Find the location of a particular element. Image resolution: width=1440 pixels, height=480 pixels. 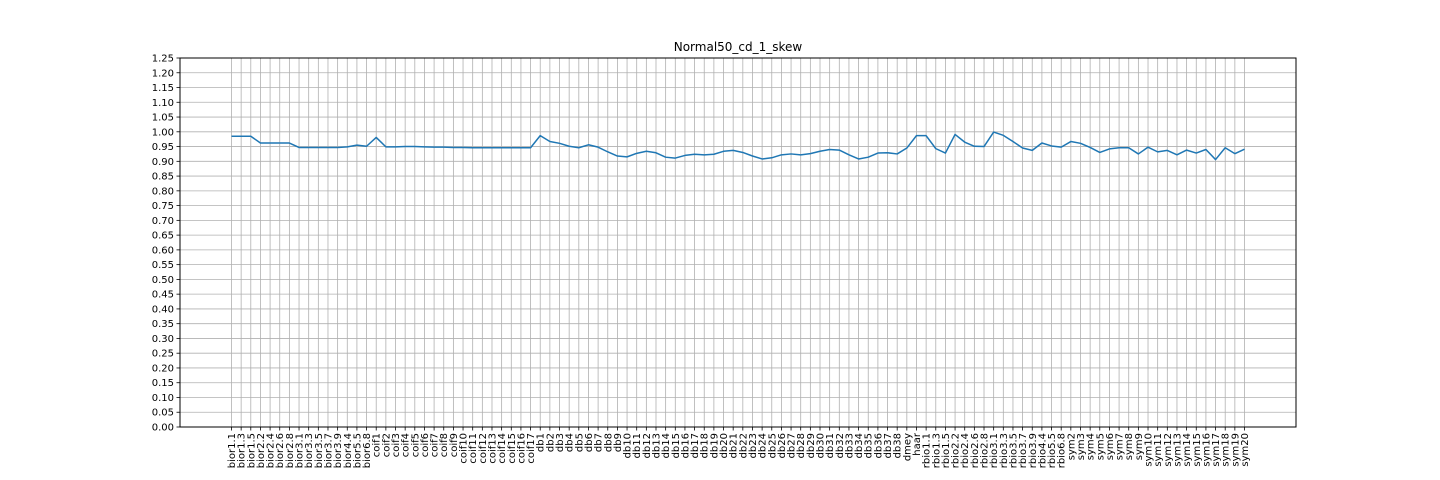

y-tick-label: 0.70 is located at coordinates (163, 221).